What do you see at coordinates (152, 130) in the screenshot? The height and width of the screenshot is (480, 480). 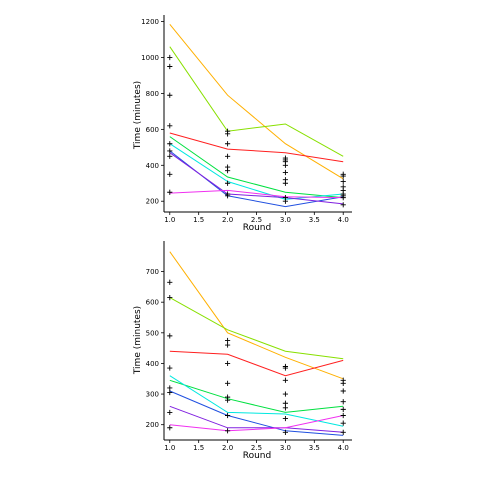 I see `top-chart-y-tick-label: 600` at bounding box center [152, 130].